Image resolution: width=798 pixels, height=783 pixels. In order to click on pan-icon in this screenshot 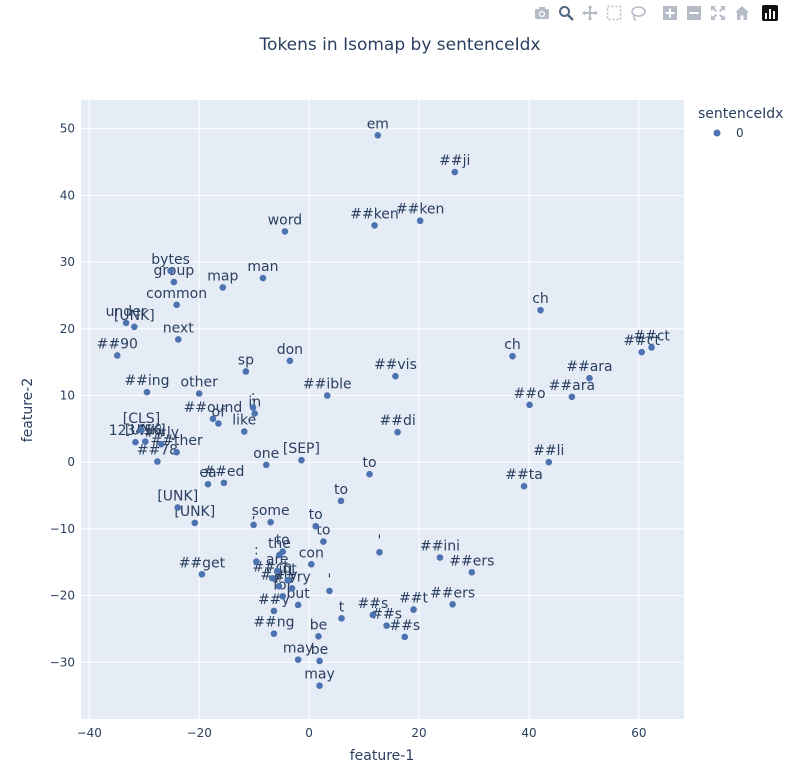, I will do `click(590, 13)`.